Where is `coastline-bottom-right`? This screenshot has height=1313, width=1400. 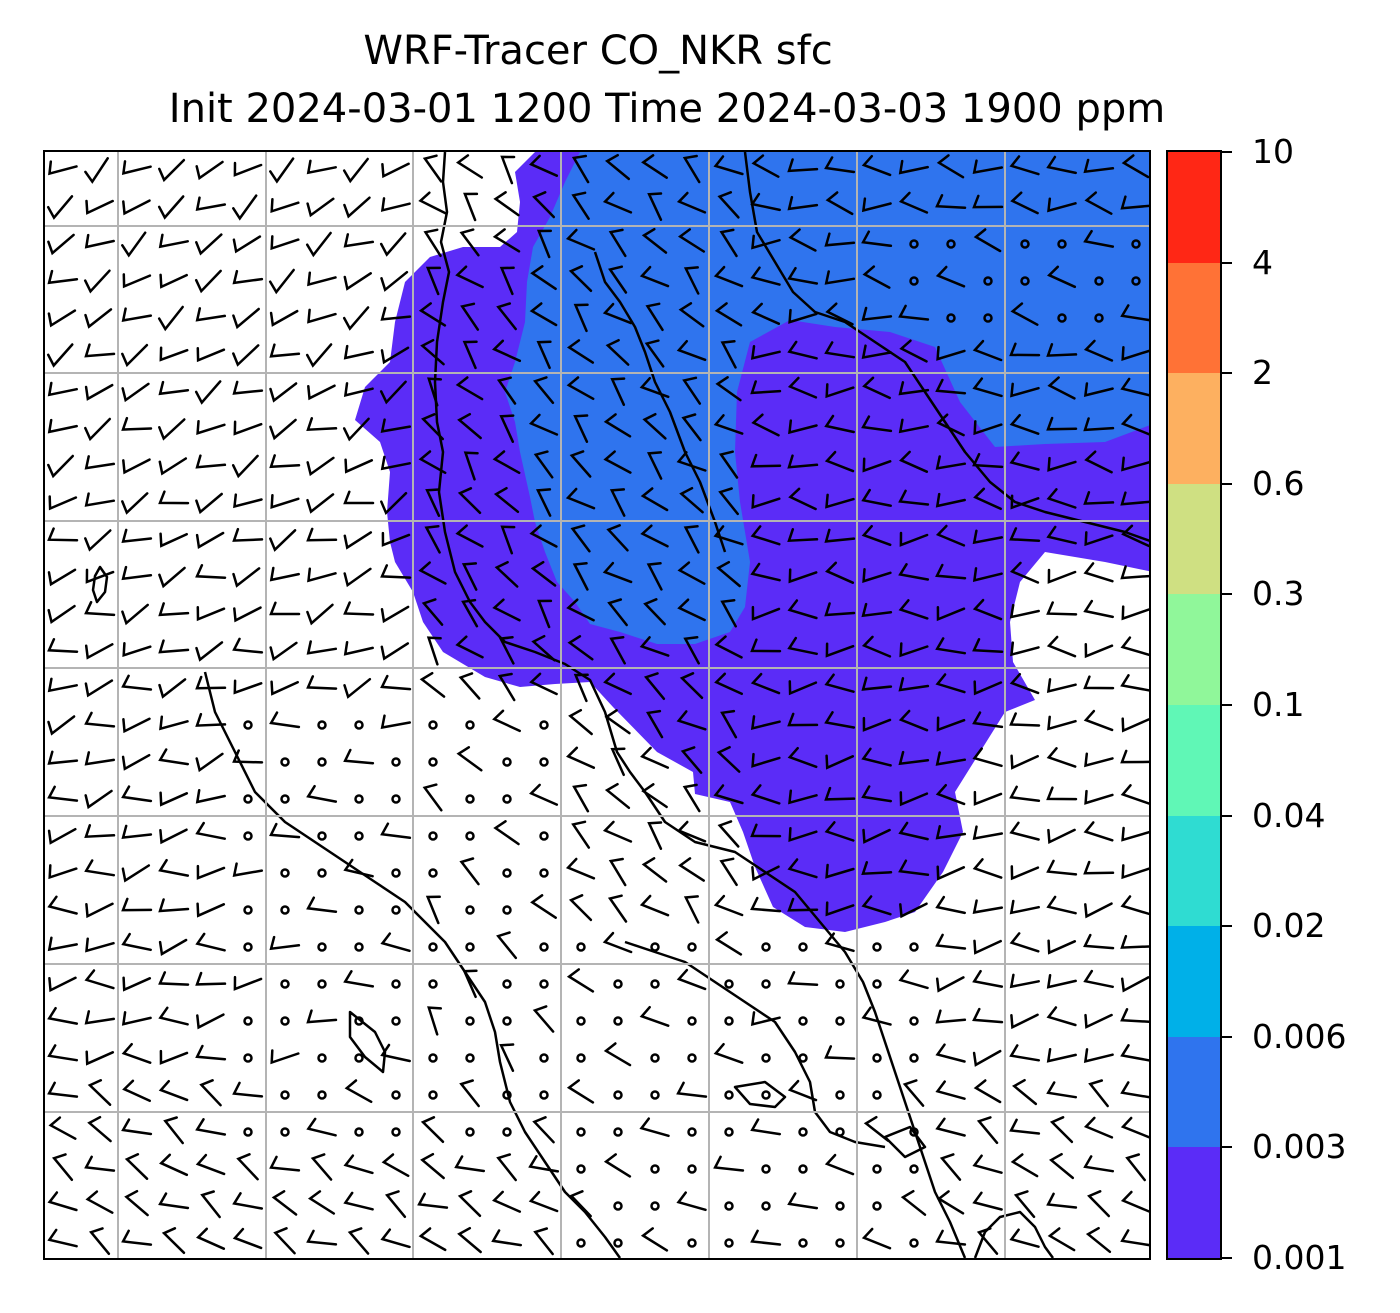
coastline-bottom-right is located at coordinates (1014, 1234).